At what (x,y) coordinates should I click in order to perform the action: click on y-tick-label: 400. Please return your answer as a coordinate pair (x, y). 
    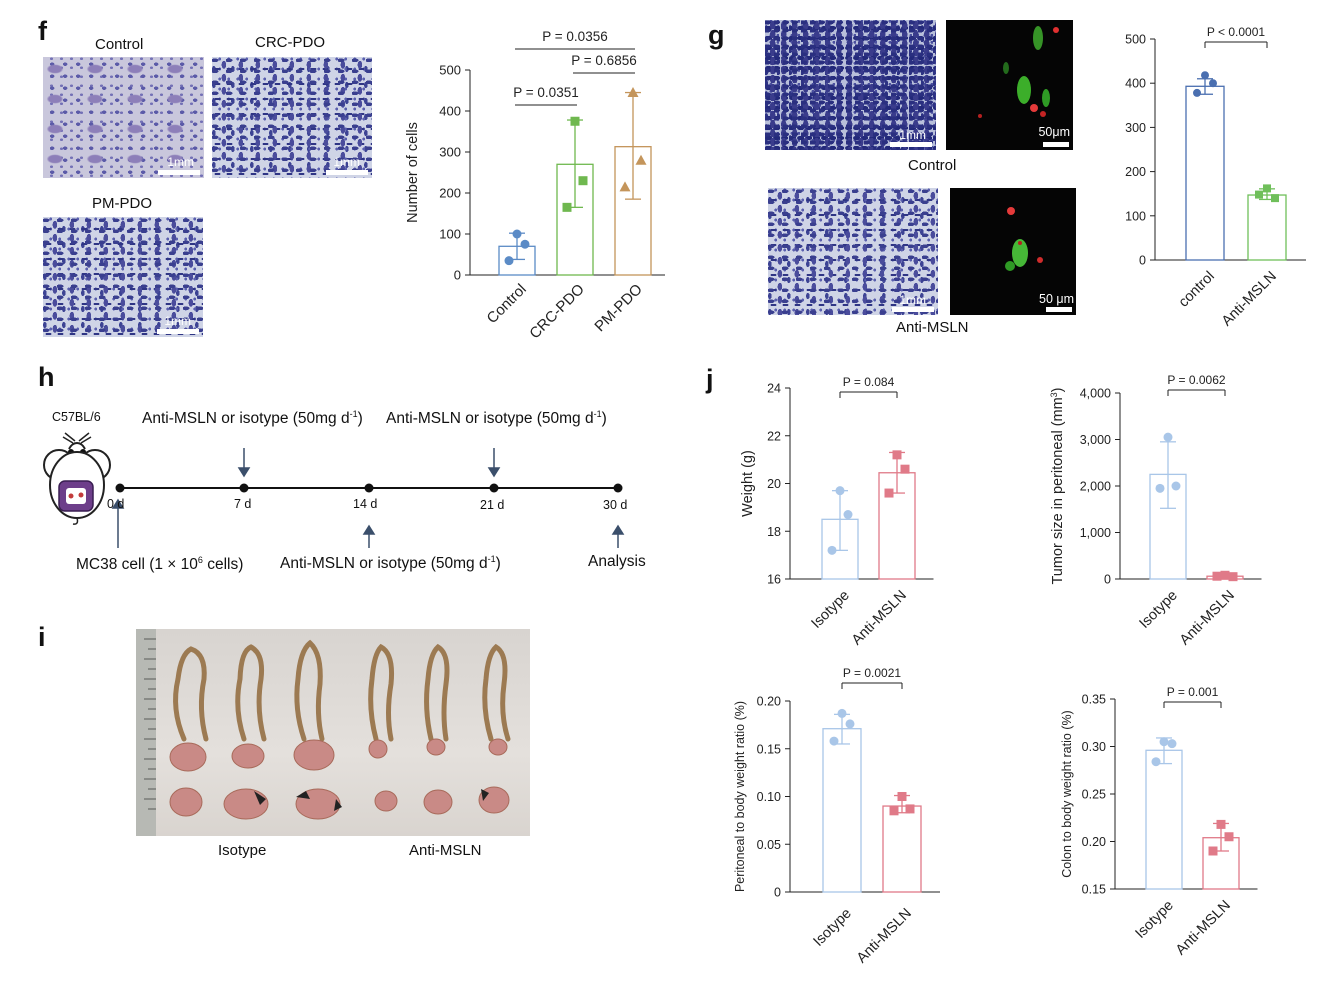
    Looking at the image, I should click on (1135, 84).